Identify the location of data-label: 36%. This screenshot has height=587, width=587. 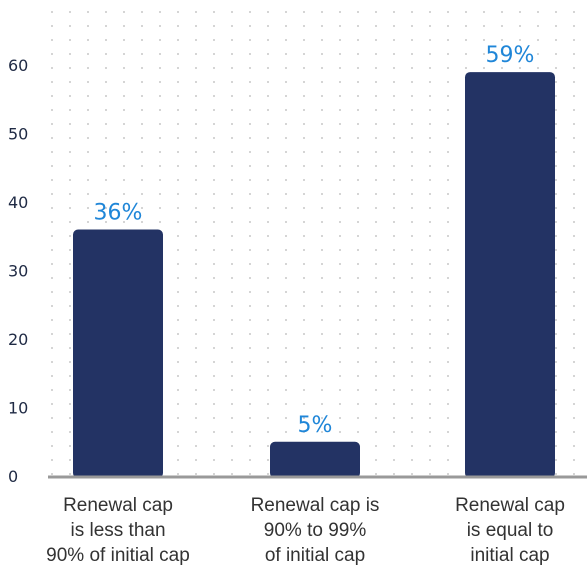
(118, 213).